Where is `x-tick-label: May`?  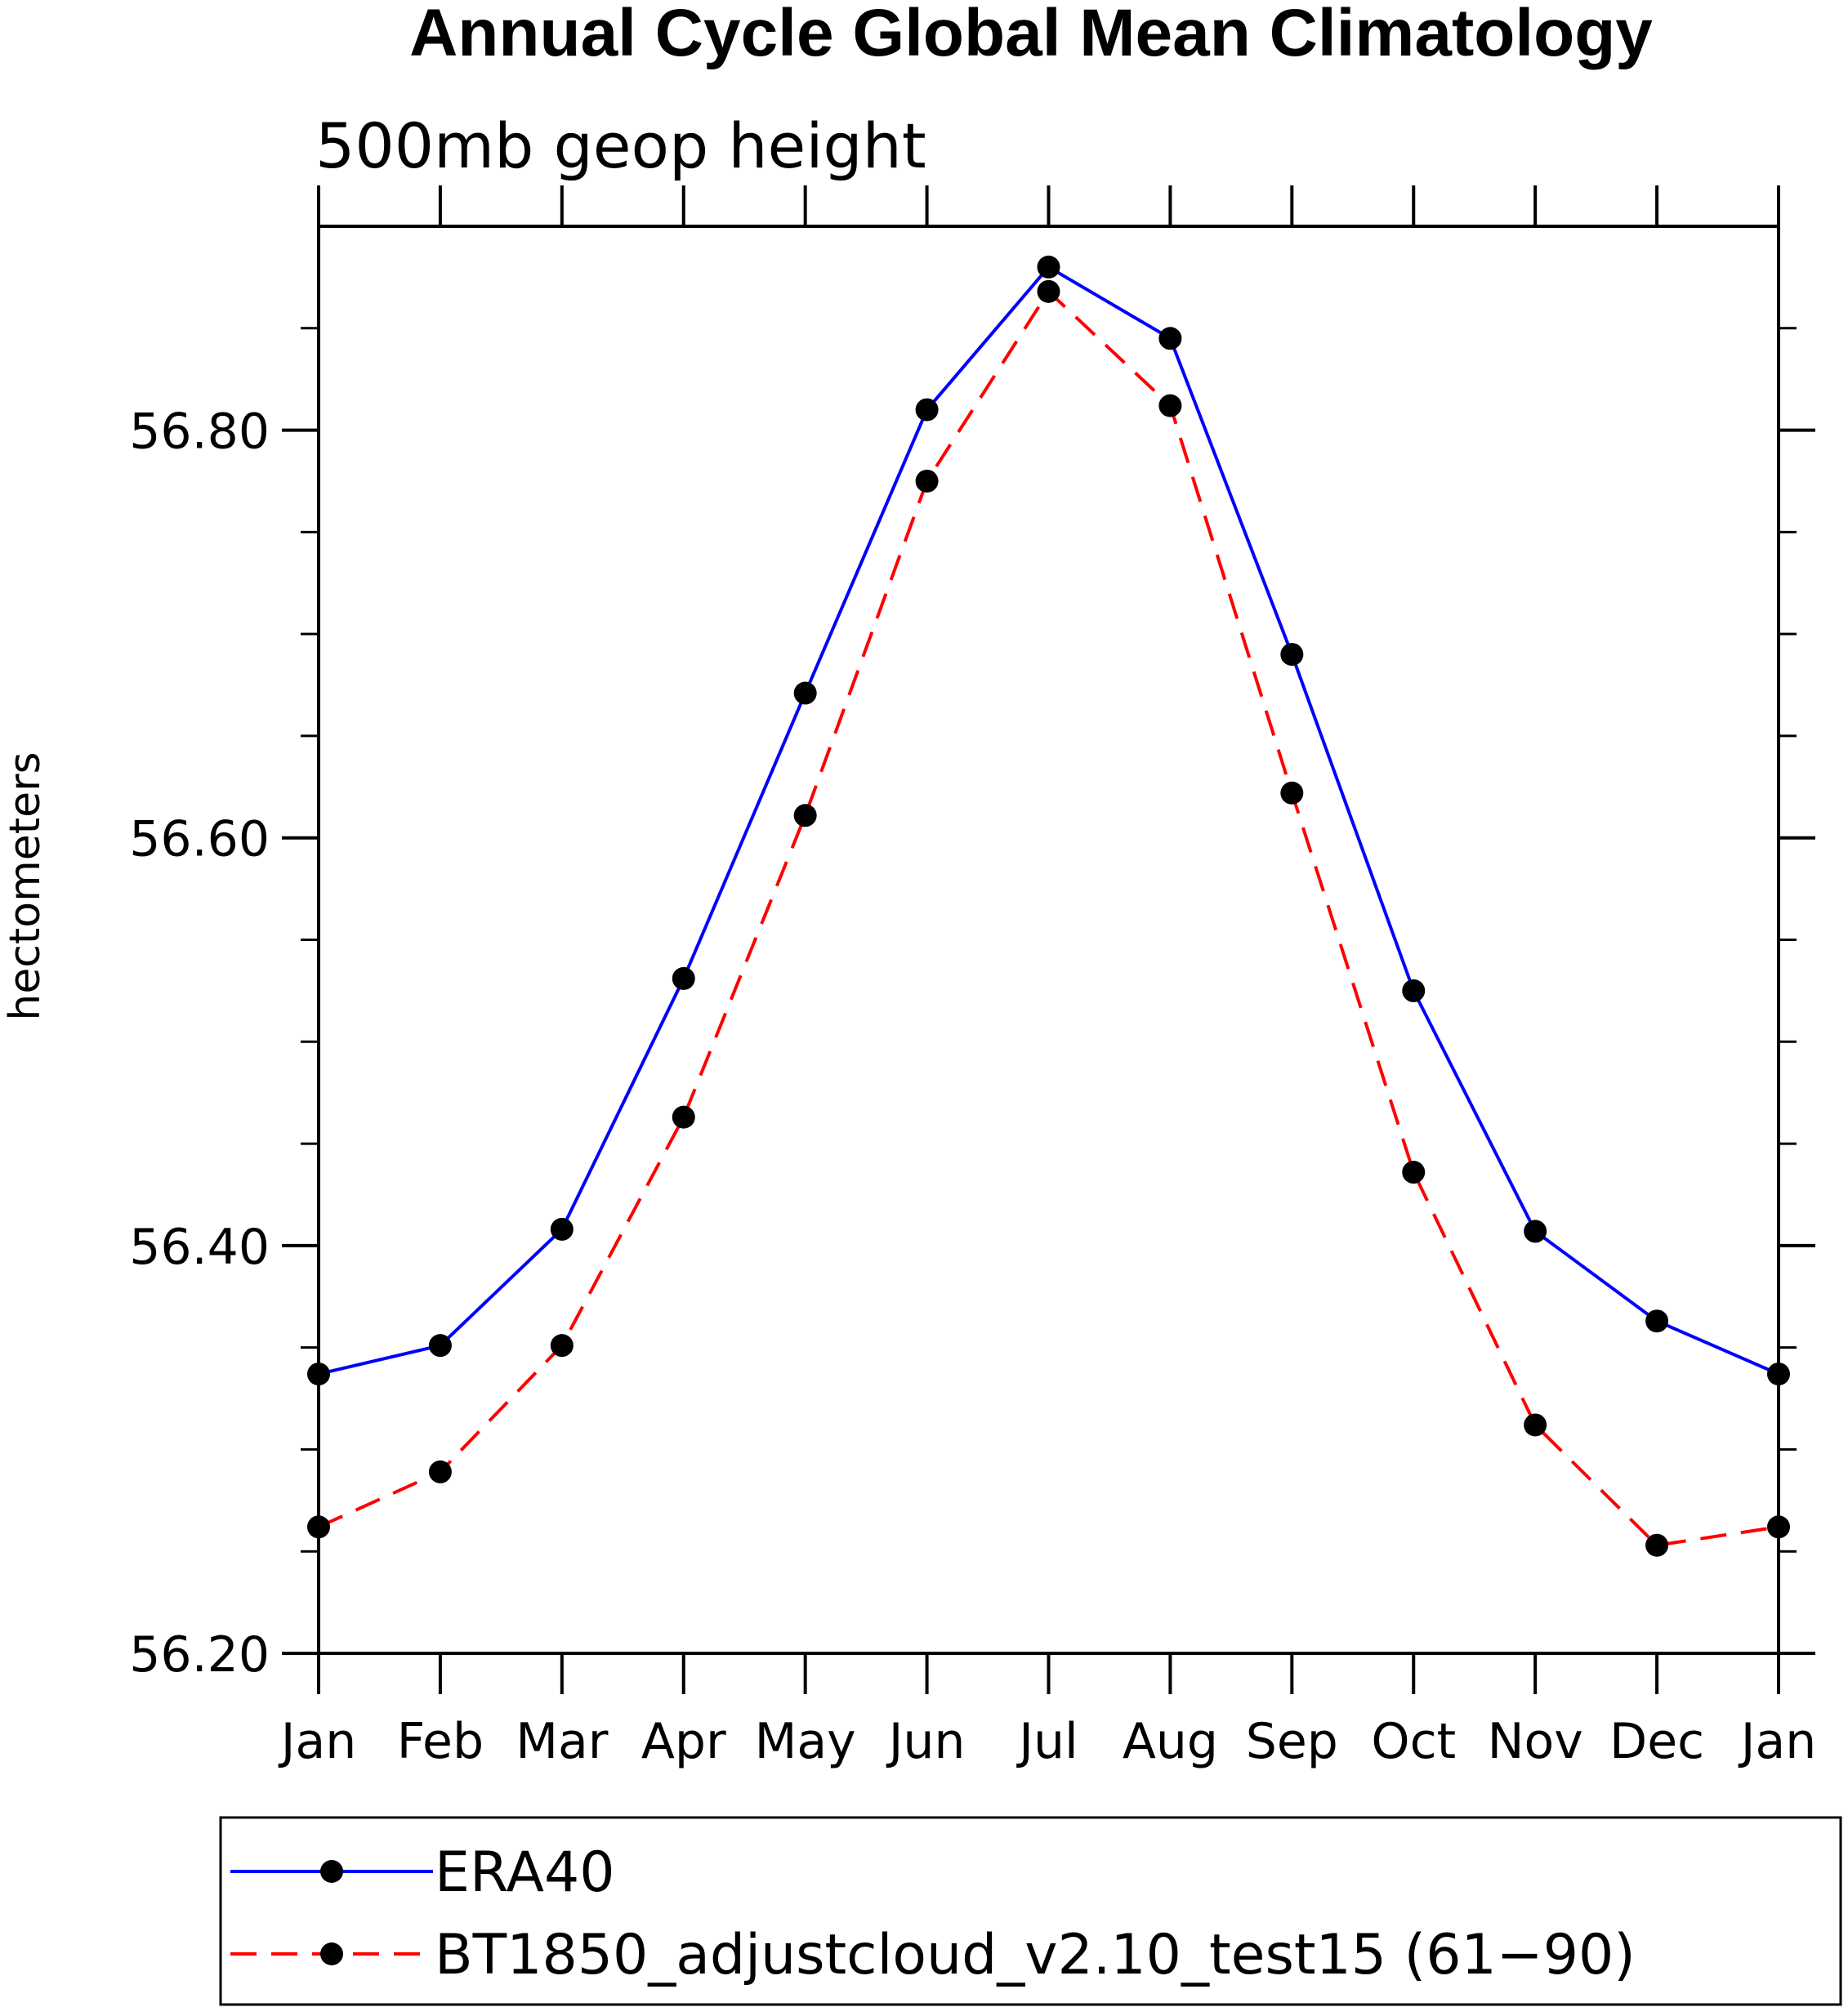
x-tick-label: May is located at coordinates (805, 1742).